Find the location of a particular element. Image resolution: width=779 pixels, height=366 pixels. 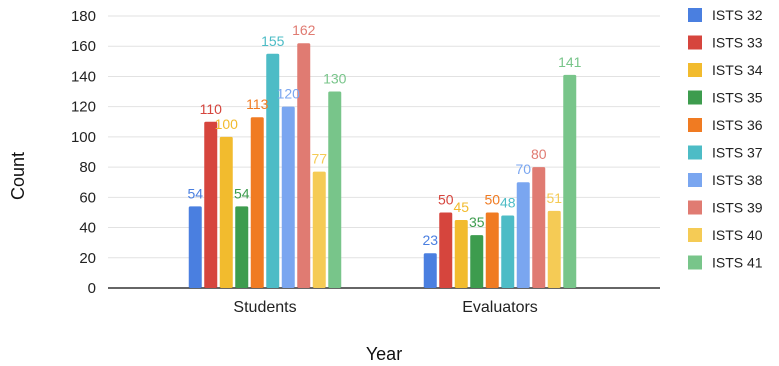

y-tick-label: 60 is located at coordinates (87, 197).